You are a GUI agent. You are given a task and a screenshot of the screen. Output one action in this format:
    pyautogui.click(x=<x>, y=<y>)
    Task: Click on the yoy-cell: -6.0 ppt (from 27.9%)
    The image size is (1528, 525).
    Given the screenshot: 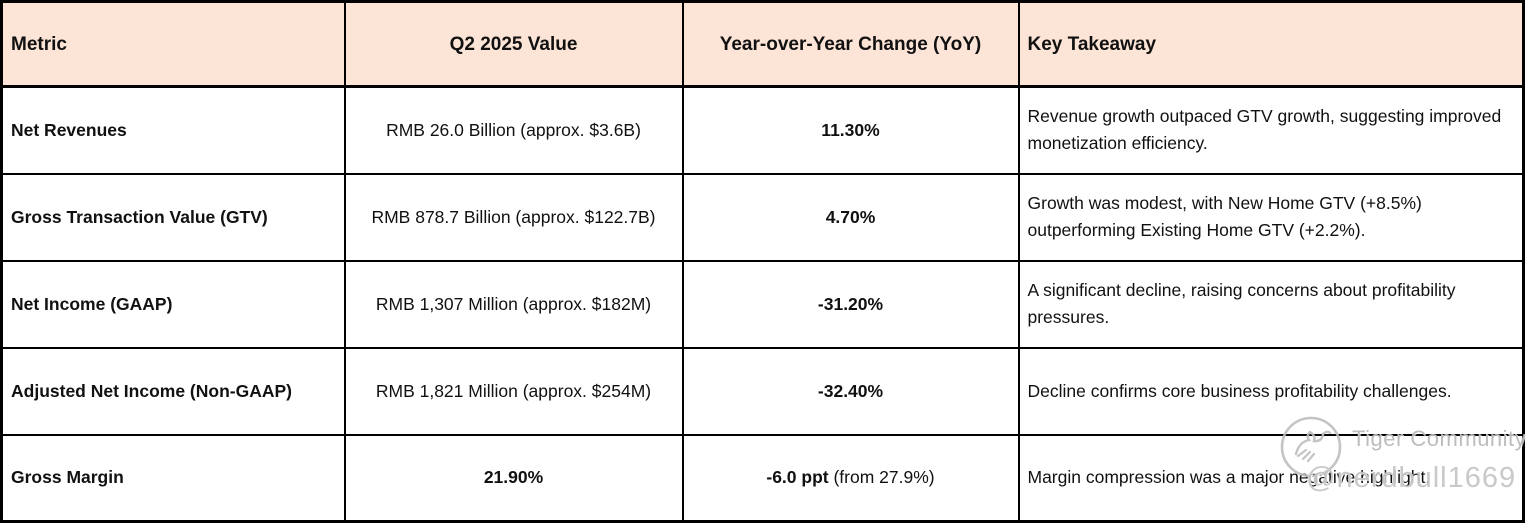 What is the action you would take?
    pyautogui.click(x=850, y=478)
    